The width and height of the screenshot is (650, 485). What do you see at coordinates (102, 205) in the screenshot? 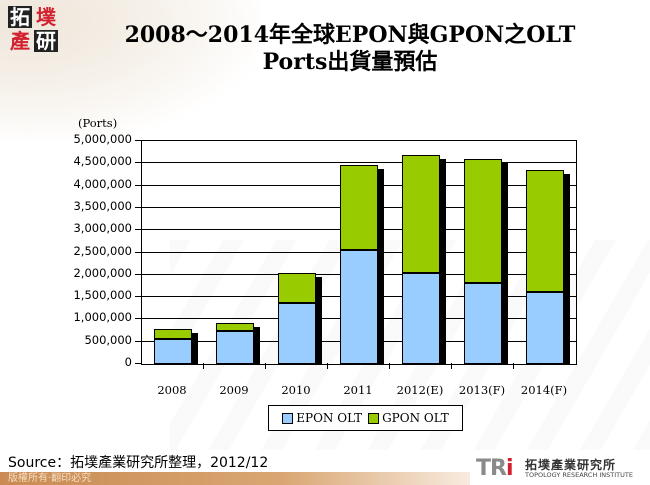
I see `y-tick-label: 3,500,000` at bounding box center [102, 205].